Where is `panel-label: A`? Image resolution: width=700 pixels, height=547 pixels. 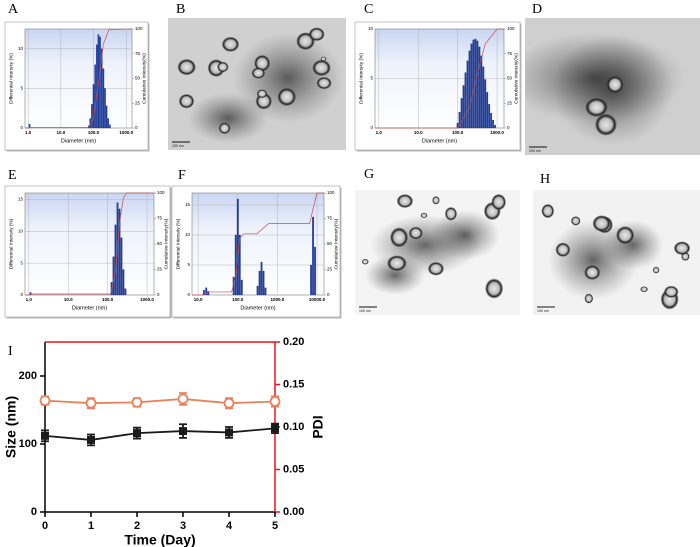
panel-label: A is located at coordinates (13, 9).